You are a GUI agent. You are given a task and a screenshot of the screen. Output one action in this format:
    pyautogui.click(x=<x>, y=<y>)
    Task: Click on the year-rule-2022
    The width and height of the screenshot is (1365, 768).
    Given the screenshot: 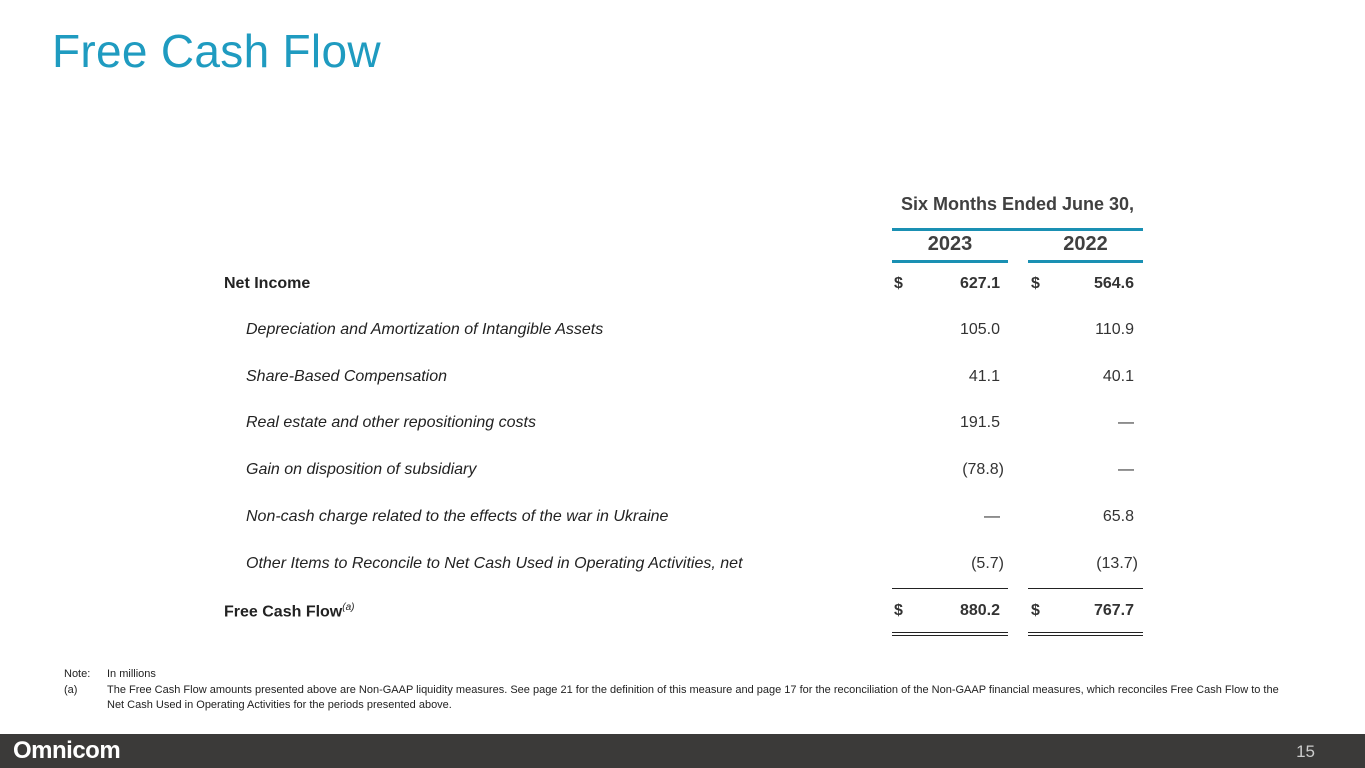 What is the action you would take?
    pyautogui.click(x=1085, y=261)
    